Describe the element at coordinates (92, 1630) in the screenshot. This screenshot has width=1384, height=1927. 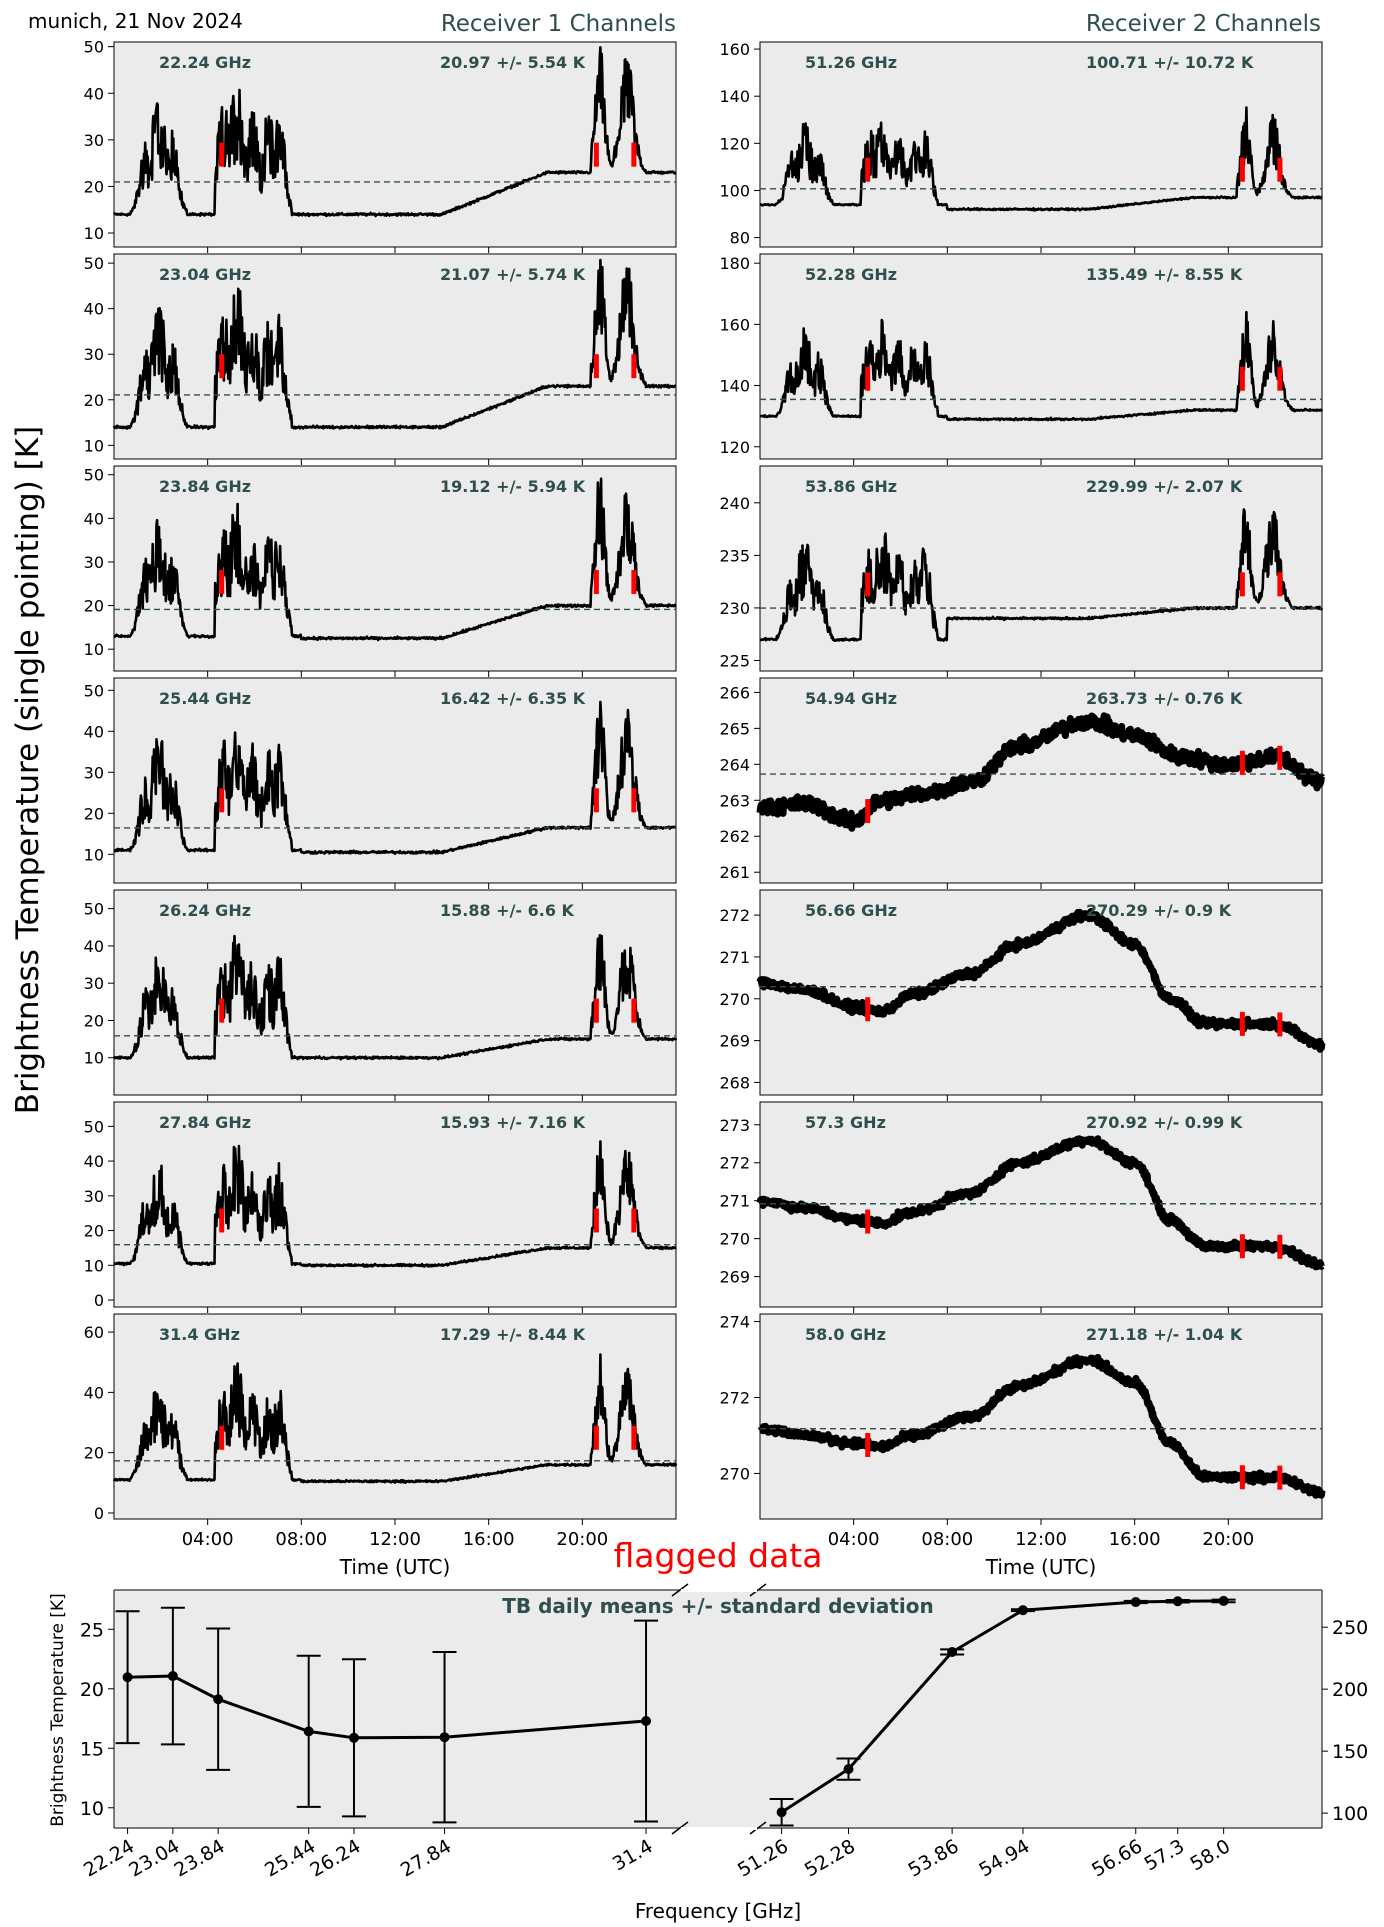
I see `means-y-tick-label: 25` at that location.